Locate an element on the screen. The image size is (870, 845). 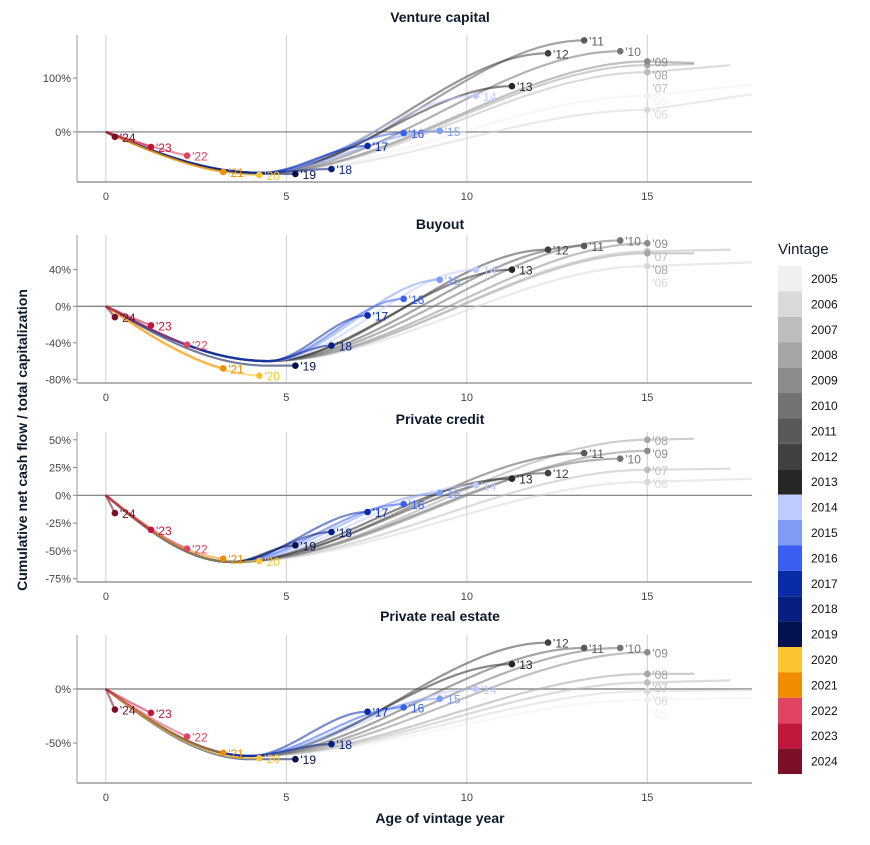
legend-swatch-2017 is located at coordinates (790, 583).